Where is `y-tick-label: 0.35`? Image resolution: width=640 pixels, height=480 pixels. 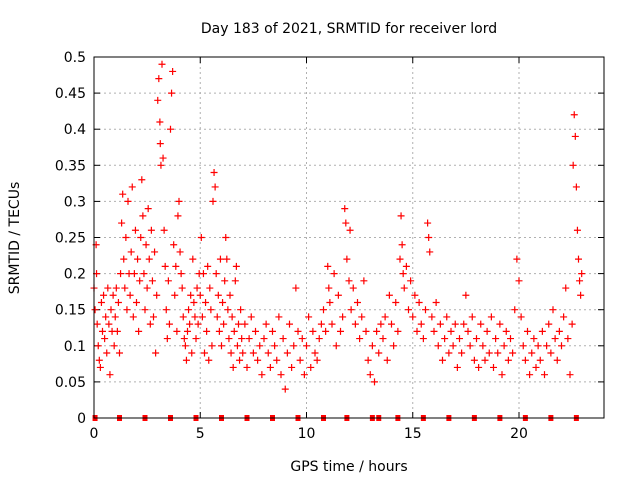
y-tick-label: 0.35 is located at coordinates (70, 166).